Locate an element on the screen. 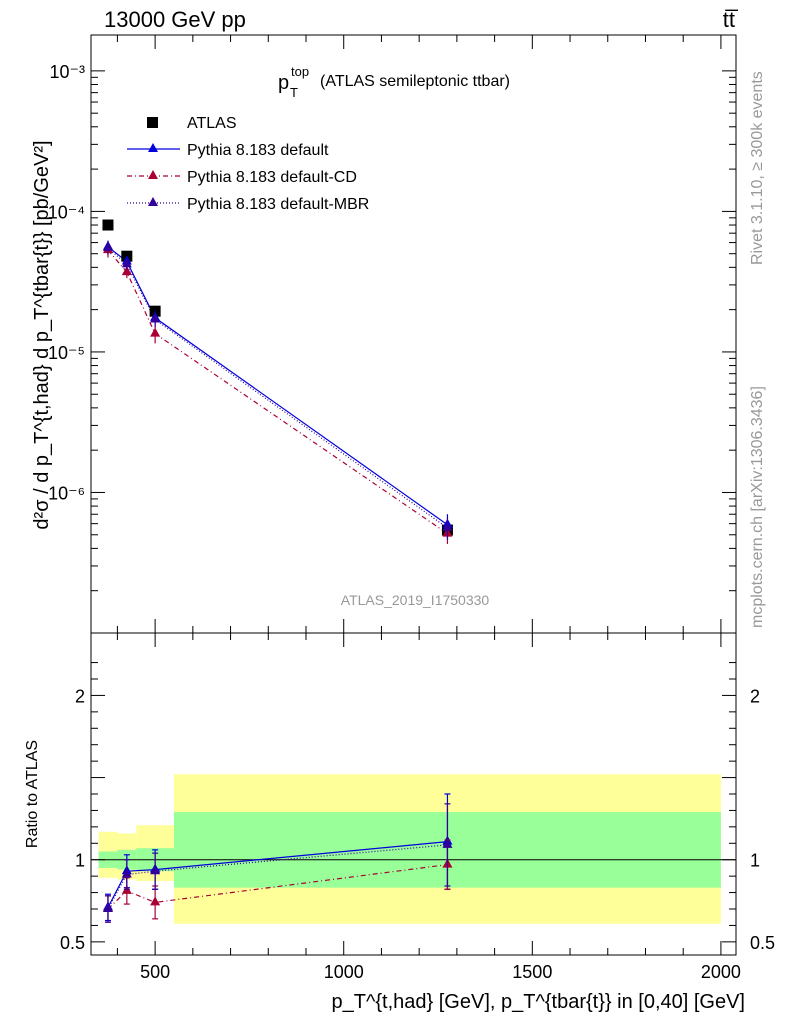  ratio-y-tick-label: 1 is located at coordinates (80, 861).